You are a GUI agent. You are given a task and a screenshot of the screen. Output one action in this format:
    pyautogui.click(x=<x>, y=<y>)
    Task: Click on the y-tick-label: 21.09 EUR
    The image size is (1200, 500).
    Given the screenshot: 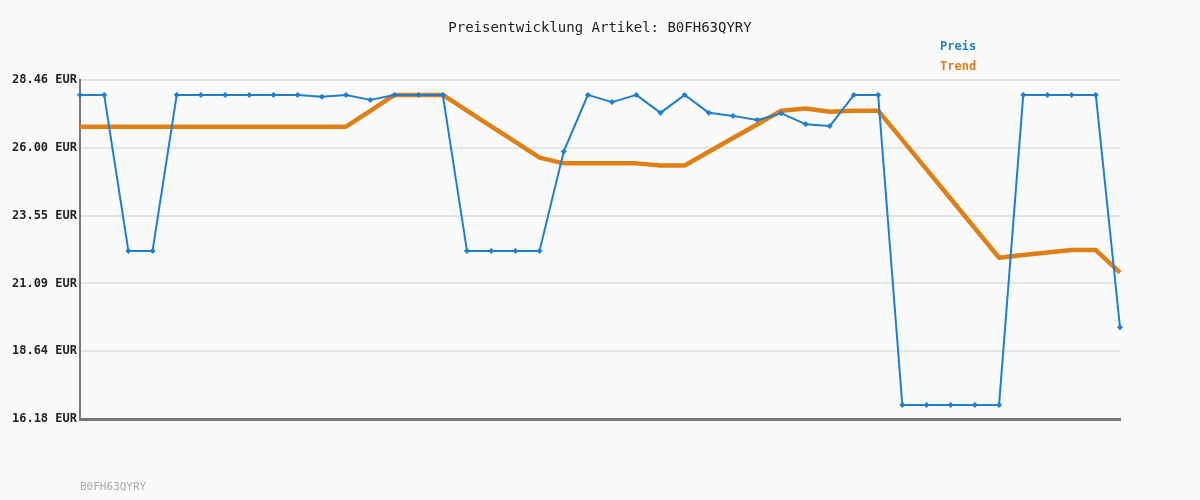 What is the action you would take?
    pyautogui.click(x=44, y=282)
    